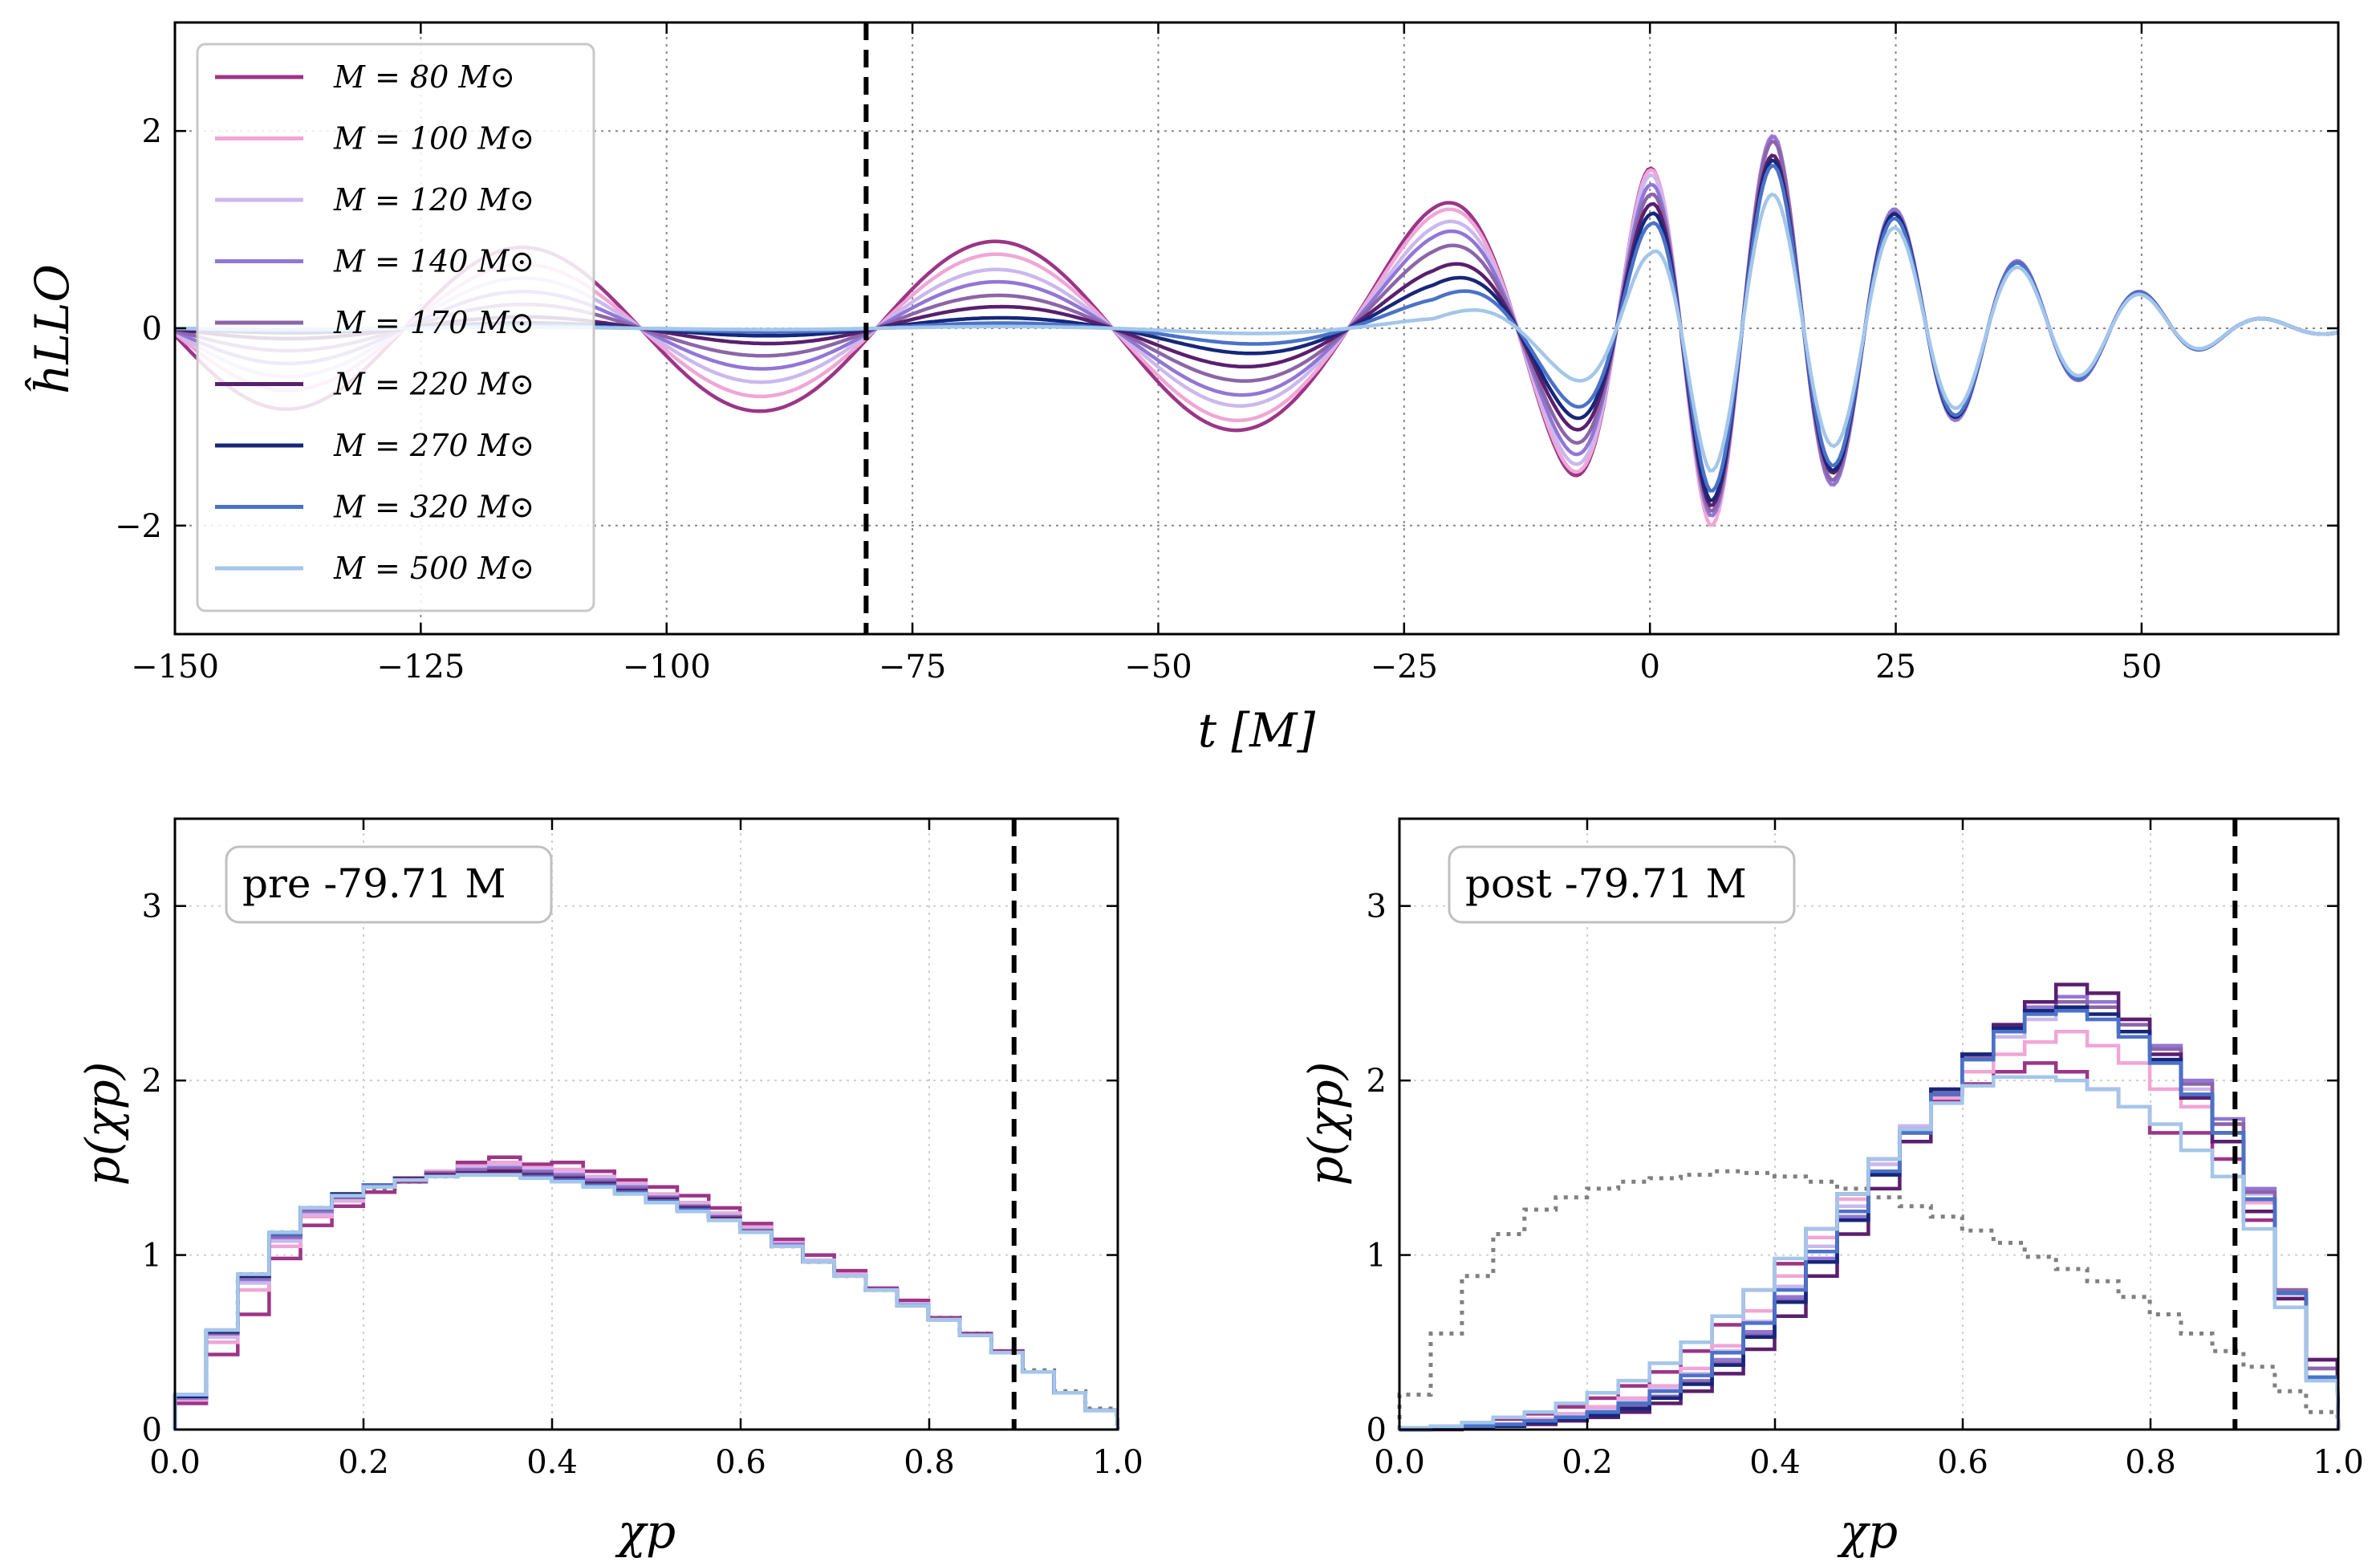 The image size is (2380, 1566). Describe the element at coordinates (52, 329) in the screenshot. I see `y-axis-label: ĥLLO` at that location.